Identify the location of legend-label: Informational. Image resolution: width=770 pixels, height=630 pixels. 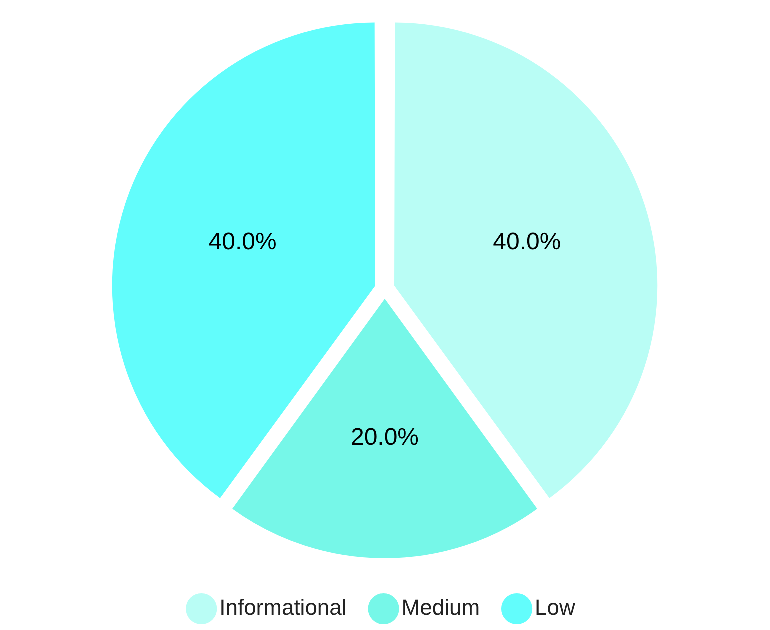
(283, 607).